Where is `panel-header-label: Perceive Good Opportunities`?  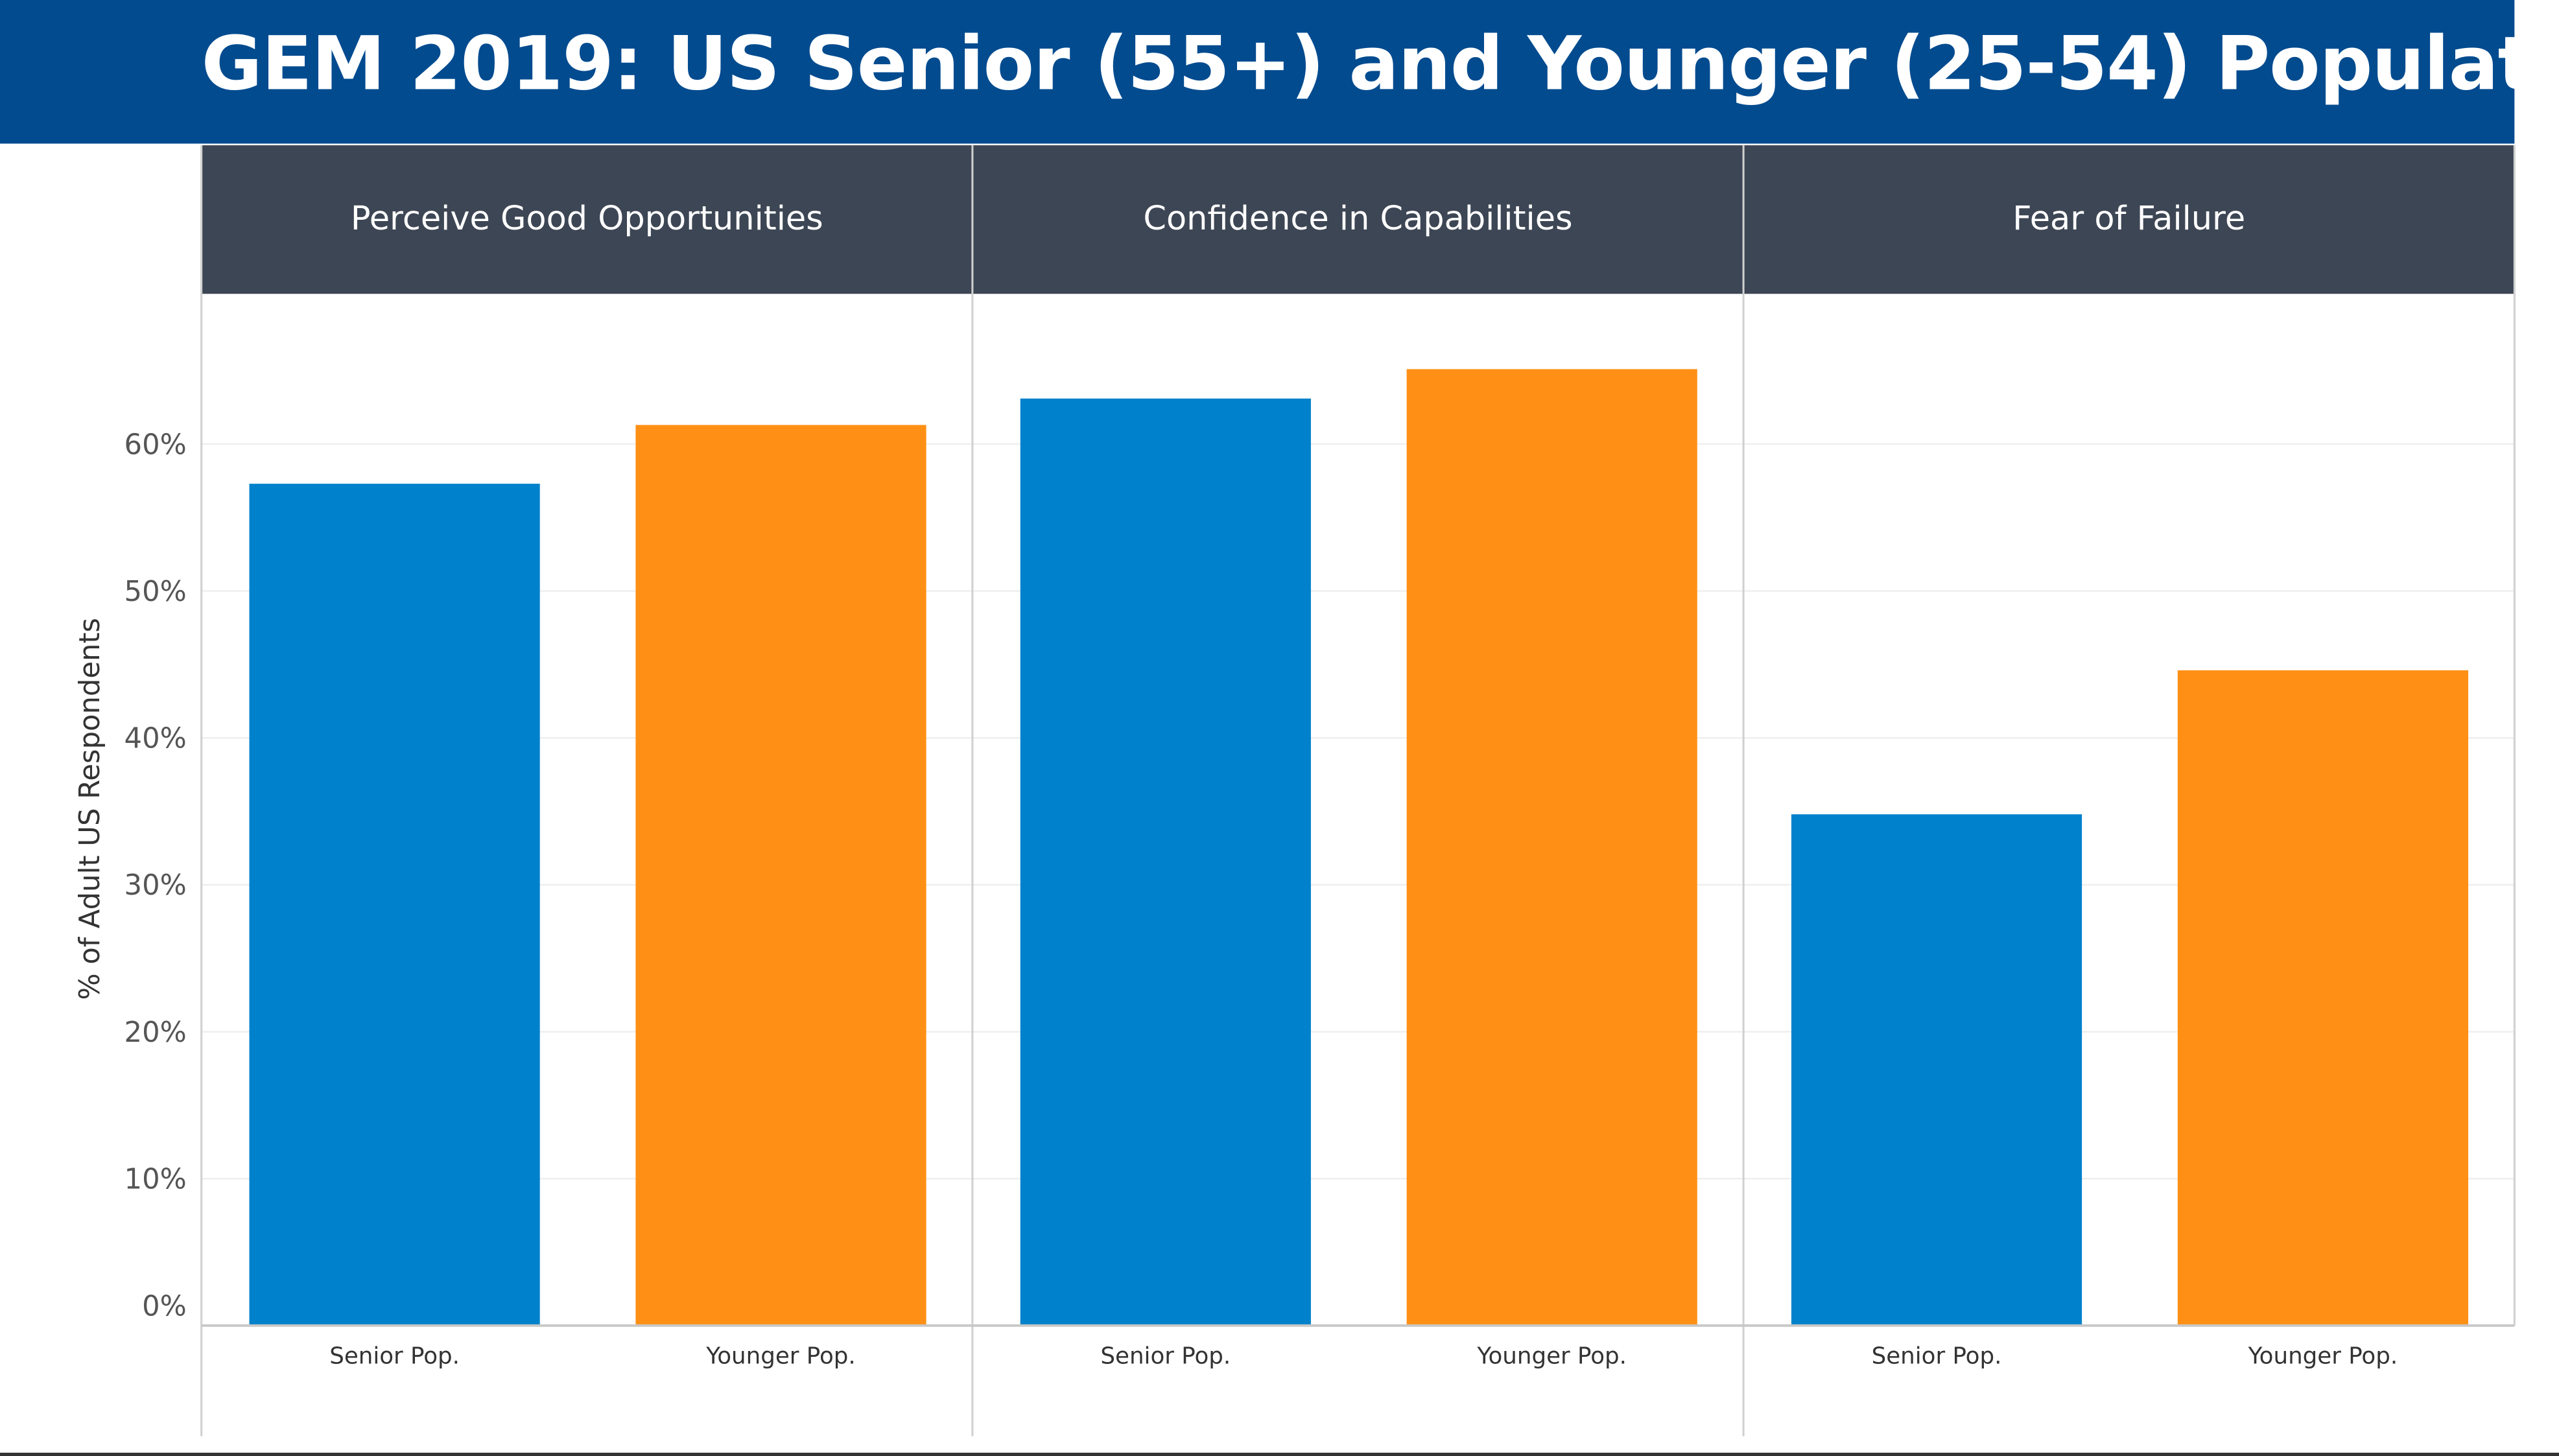 panel-header-label: Perceive Good Opportunities is located at coordinates (587, 219).